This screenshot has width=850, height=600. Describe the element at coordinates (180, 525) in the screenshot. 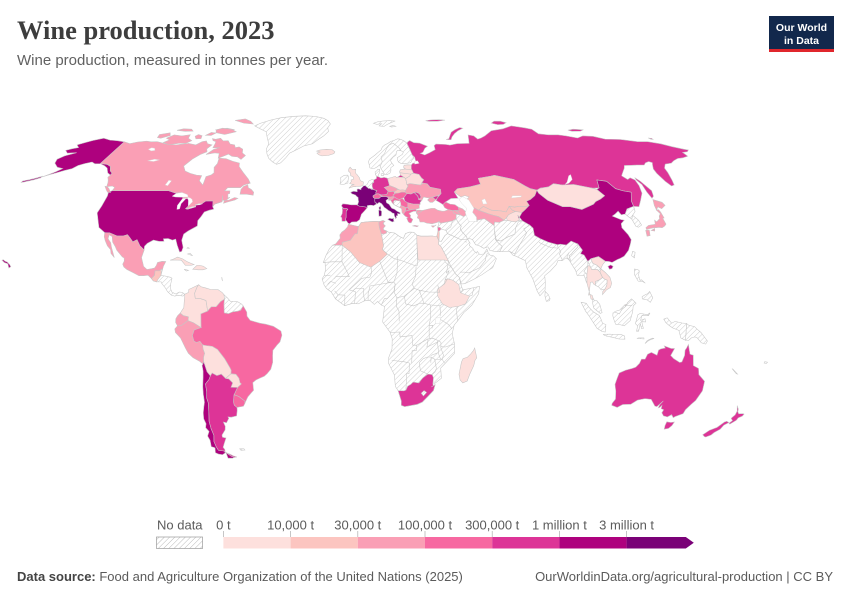

I see `svg-text: No data` at that location.